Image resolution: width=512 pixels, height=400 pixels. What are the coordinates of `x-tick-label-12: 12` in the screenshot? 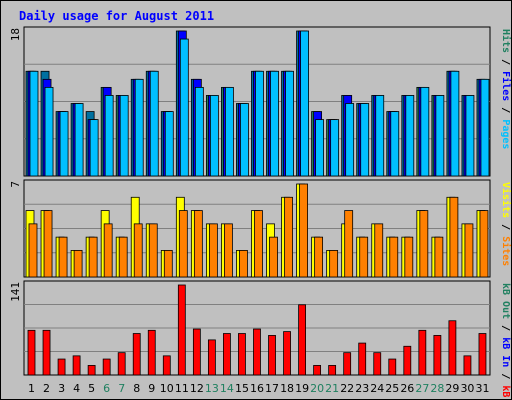 It's located at (197, 388).